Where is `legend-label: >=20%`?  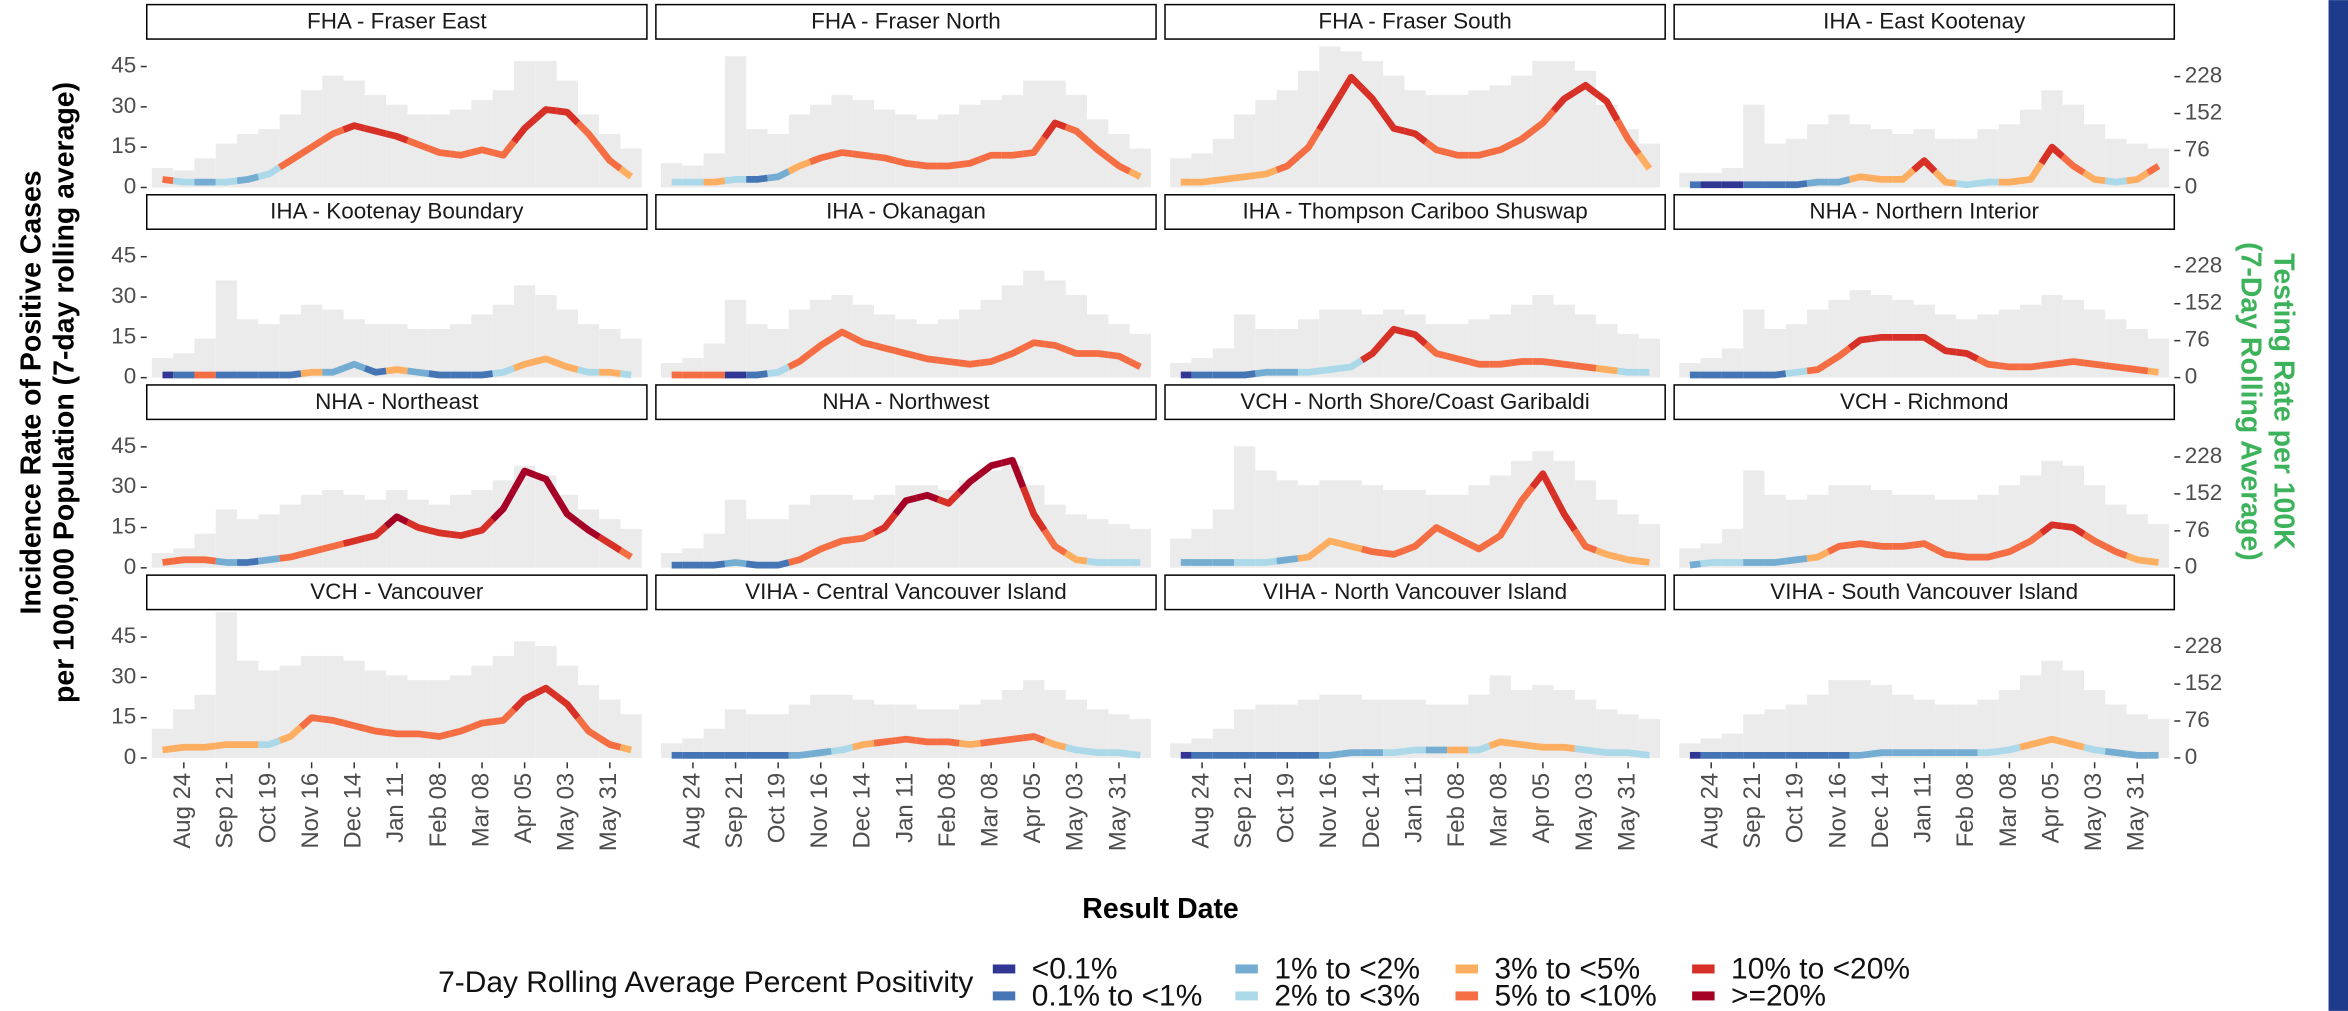 legend-label: >=20% is located at coordinates (1778, 995).